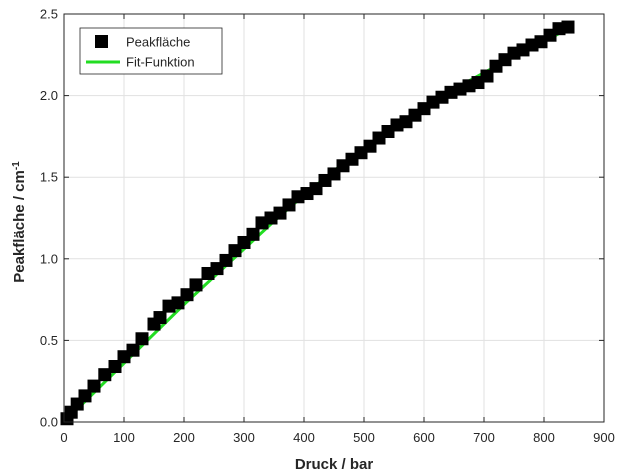 This screenshot has width=624, height=476. Describe the element at coordinates (49, 422) in the screenshot. I see `y-tick-label: 0.0` at that location.